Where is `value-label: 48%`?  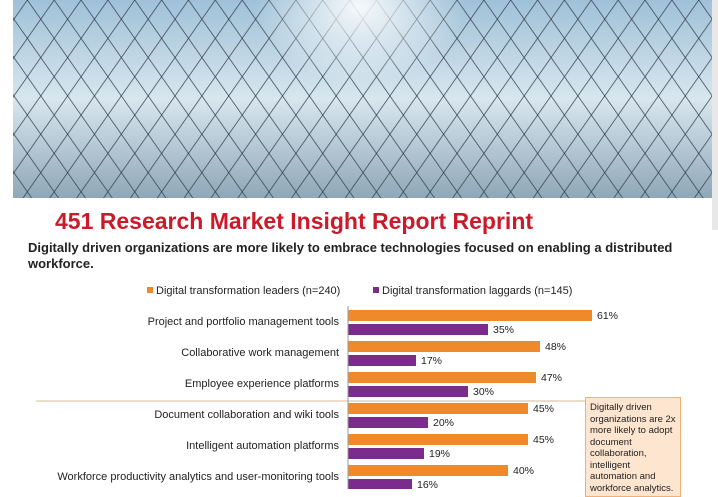 value-label: 48% is located at coordinates (555, 347).